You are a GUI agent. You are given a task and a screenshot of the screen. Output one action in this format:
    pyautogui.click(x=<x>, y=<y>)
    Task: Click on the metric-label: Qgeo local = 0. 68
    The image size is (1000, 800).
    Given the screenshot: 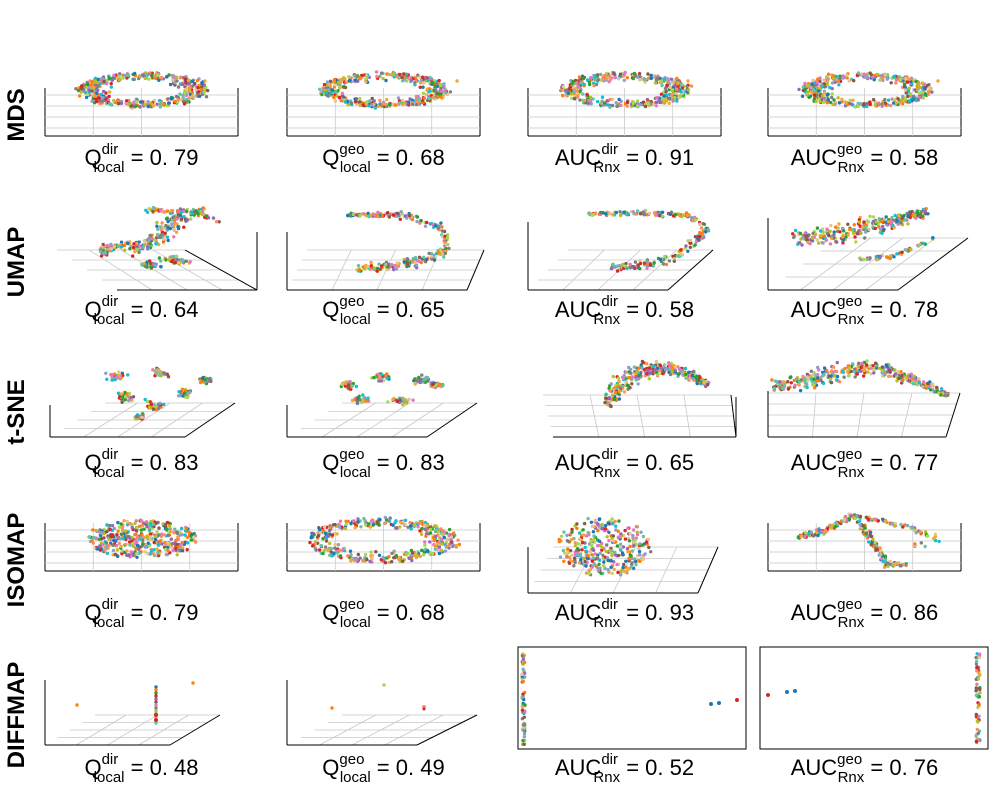 What is the action you would take?
    pyautogui.click(x=383, y=158)
    